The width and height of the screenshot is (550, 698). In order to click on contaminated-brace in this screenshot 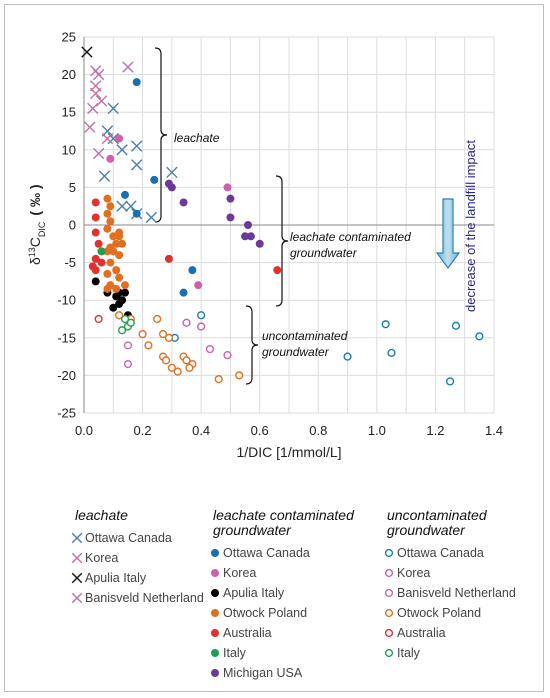, I will do `click(282, 241)`.